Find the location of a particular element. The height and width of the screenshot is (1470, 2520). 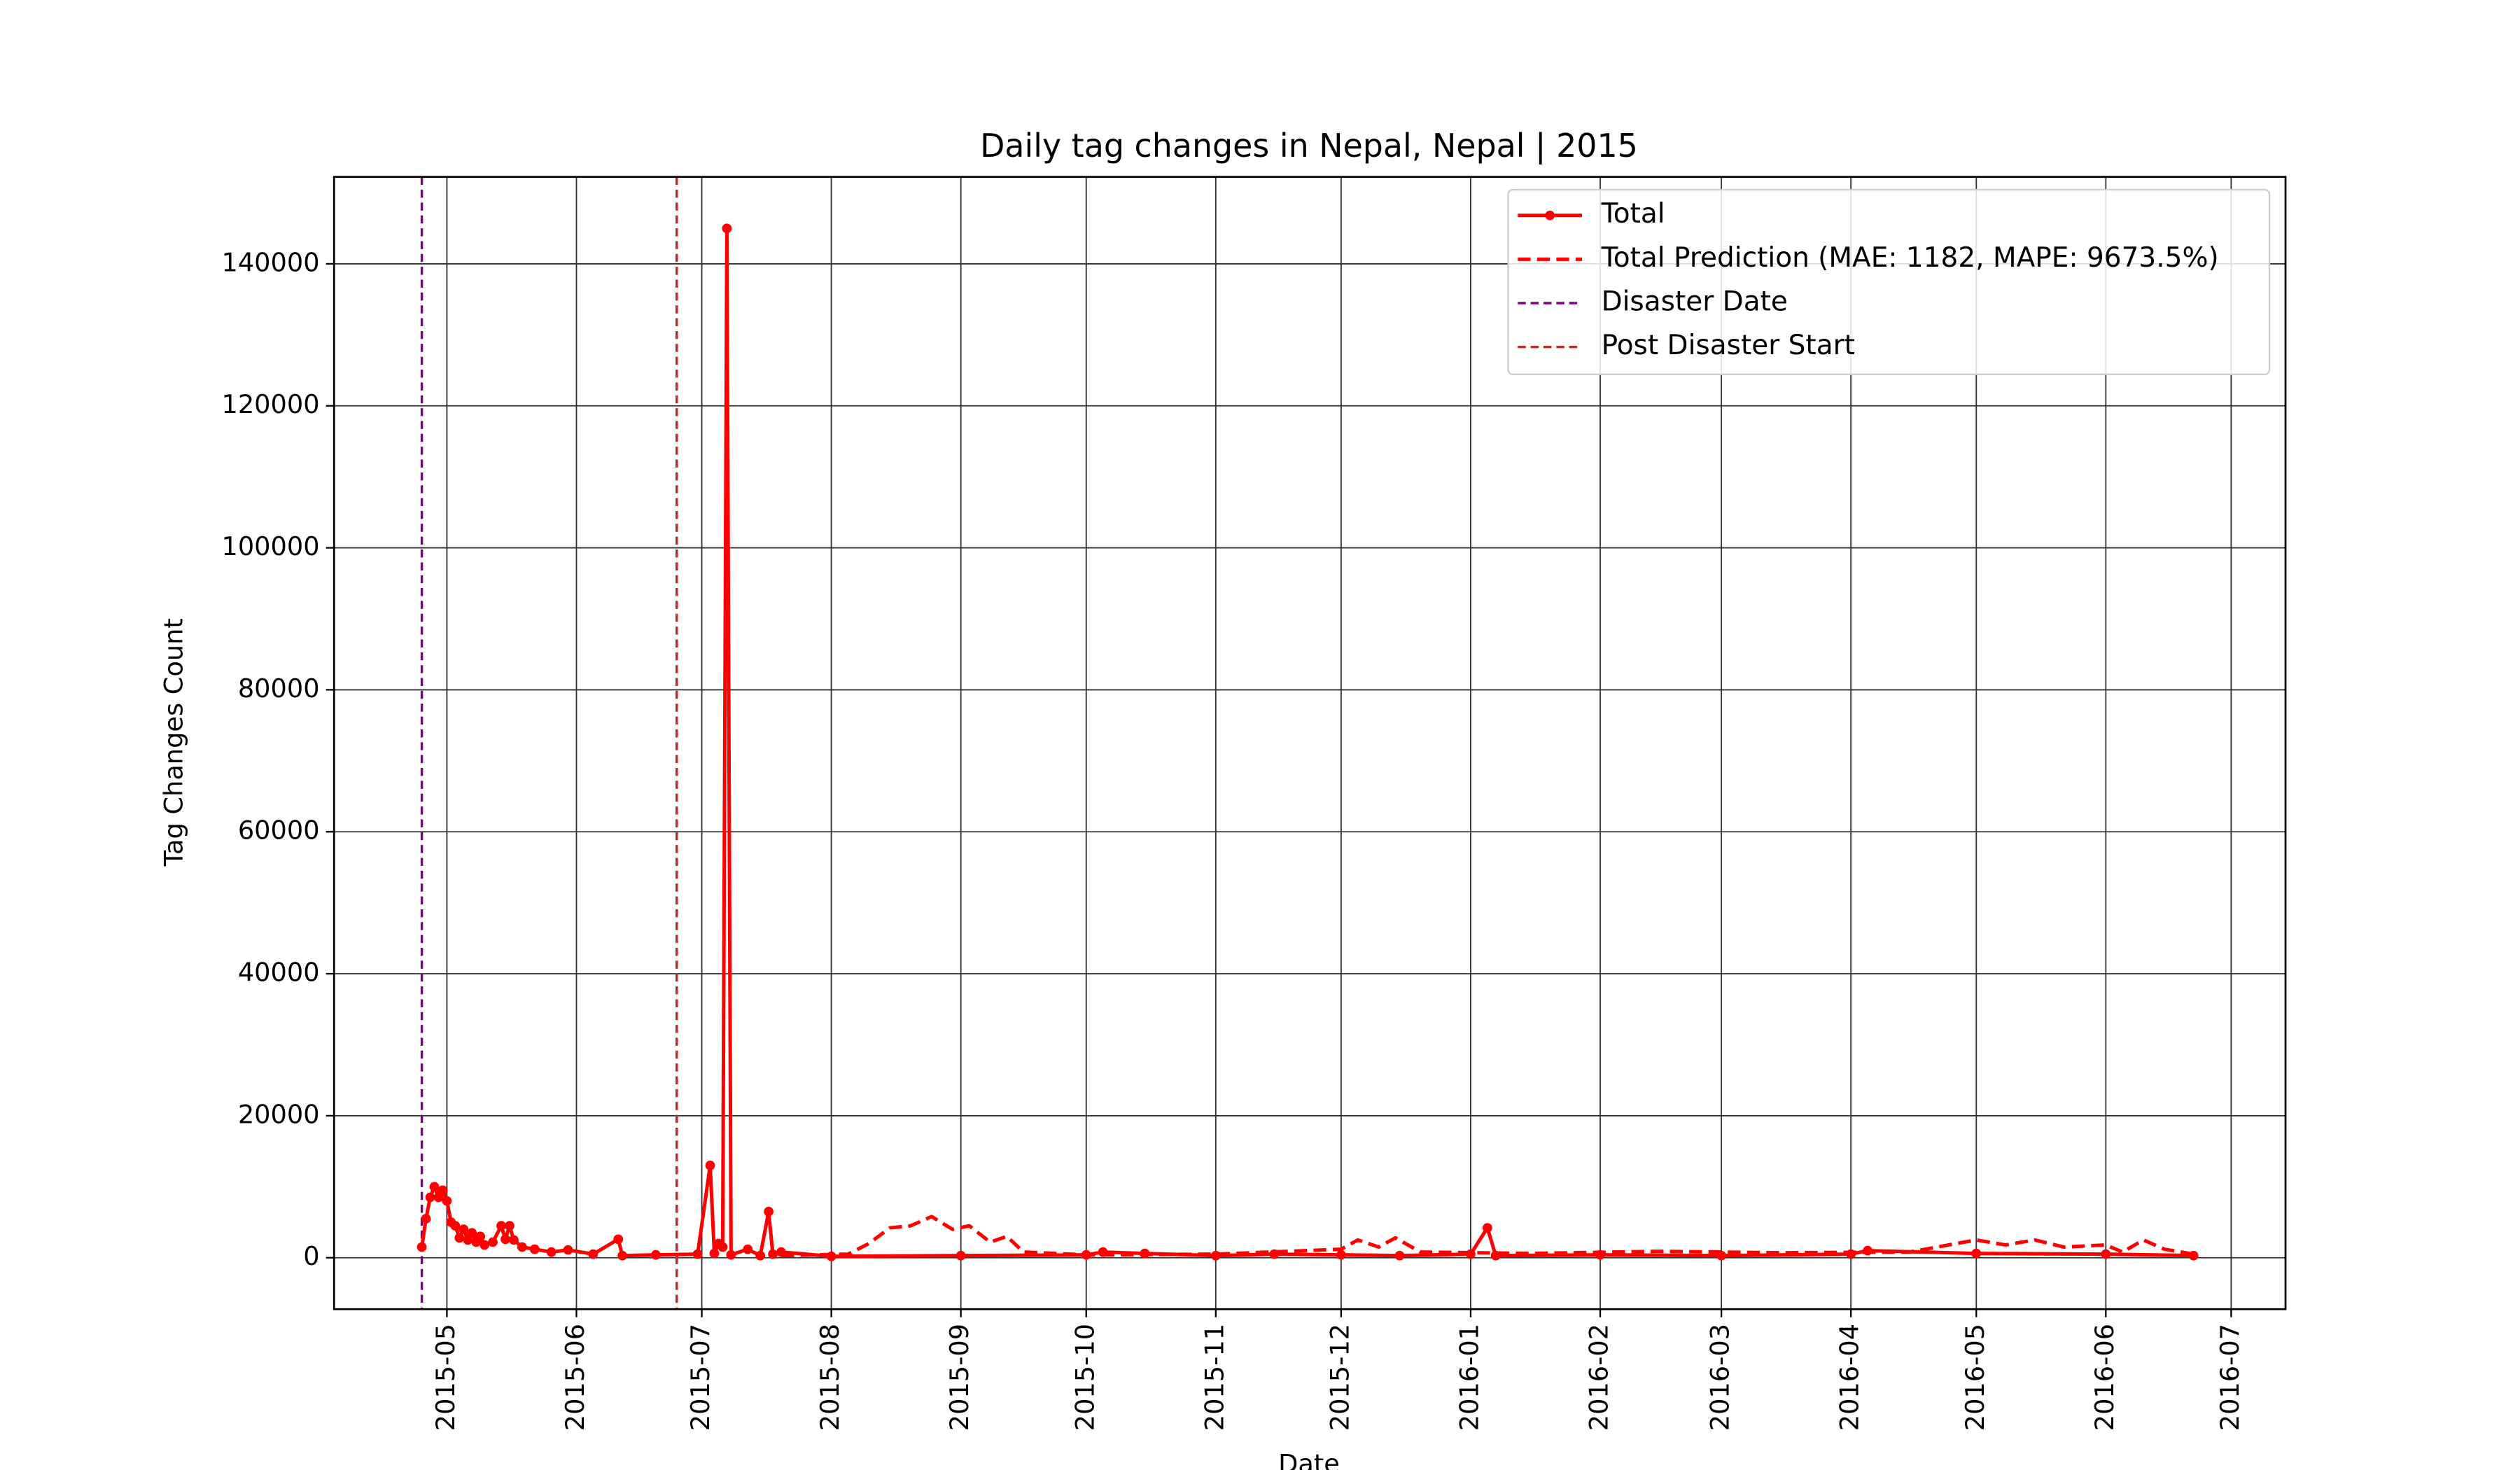

y-tick-label: 60000 is located at coordinates (279, 831).